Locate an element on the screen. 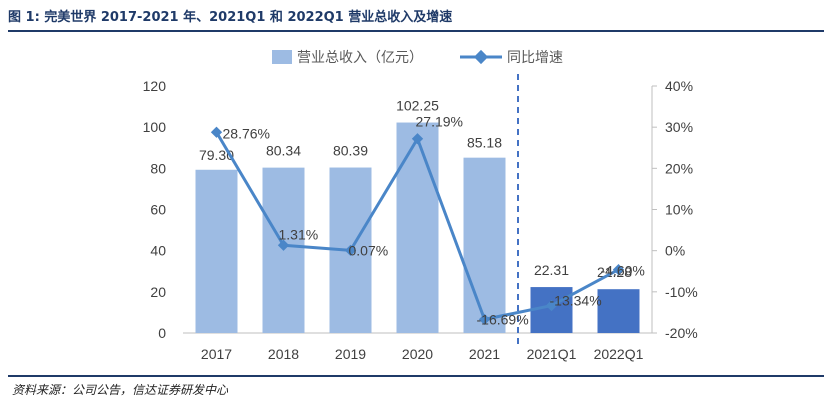  x-tick-label: 2017 is located at coordinates (216, 354).